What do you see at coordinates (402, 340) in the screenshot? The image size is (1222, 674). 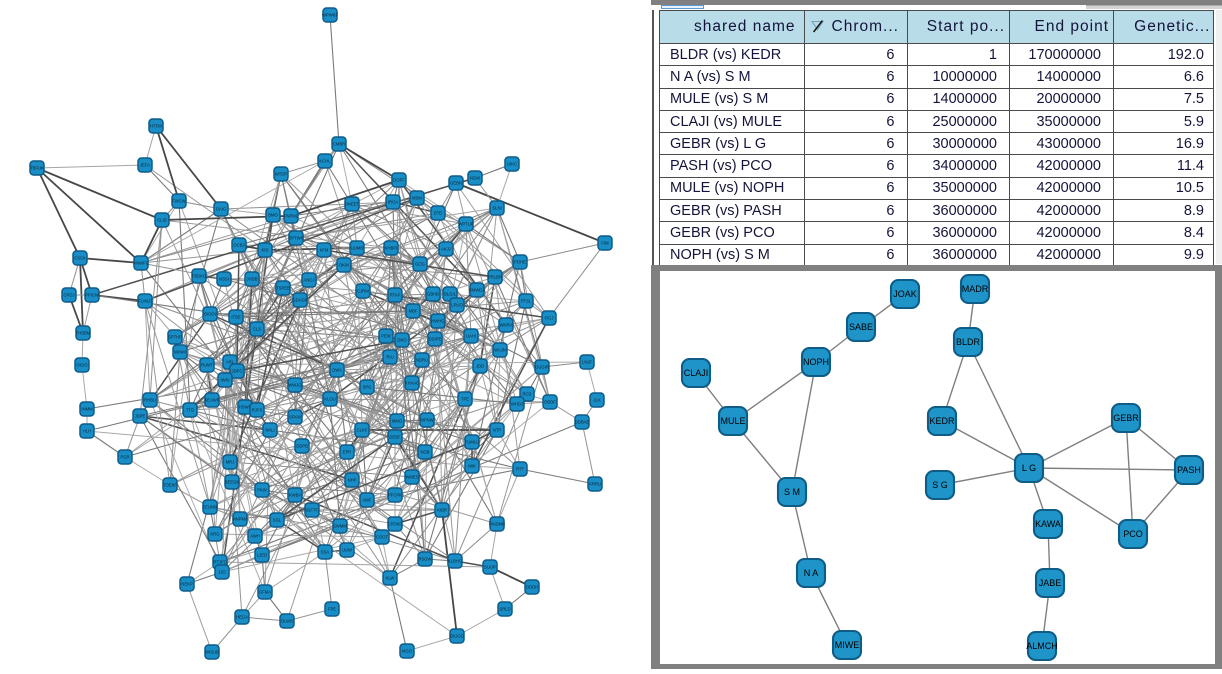 I see `svg-text: DNO` at bounding box center [402, 340].